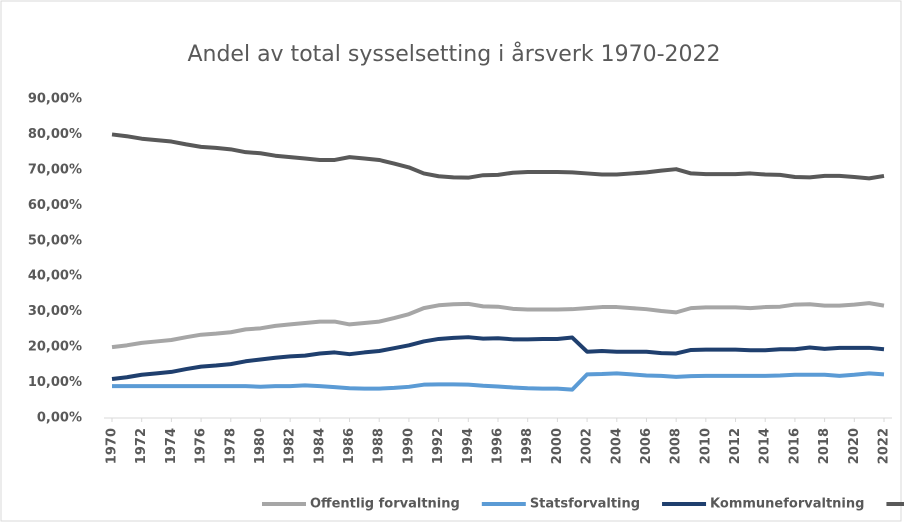 Image resolution: width=904 pixels, height=528 pixels. Describe the element at coordinates (616, 446) in the screenshot. I see `x-tick-label: 2004` at that location.